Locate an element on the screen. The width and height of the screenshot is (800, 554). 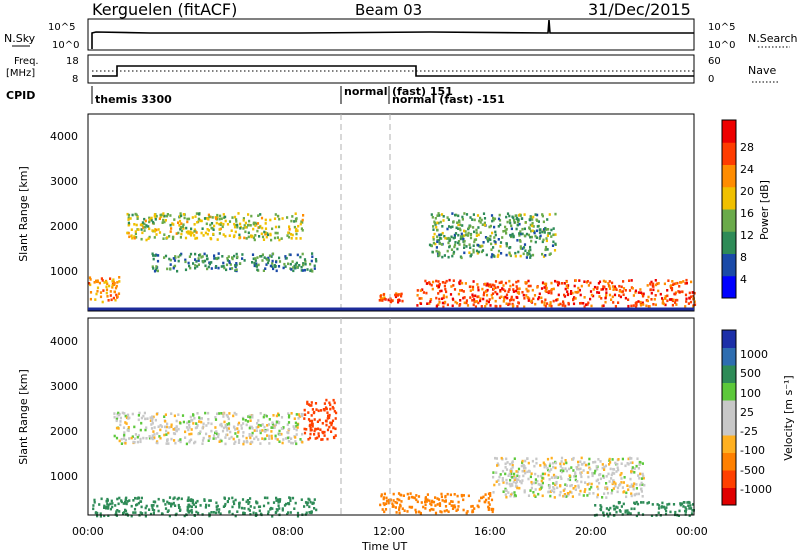
beam-title: Beam 03 is located at coordinates (388, 10).